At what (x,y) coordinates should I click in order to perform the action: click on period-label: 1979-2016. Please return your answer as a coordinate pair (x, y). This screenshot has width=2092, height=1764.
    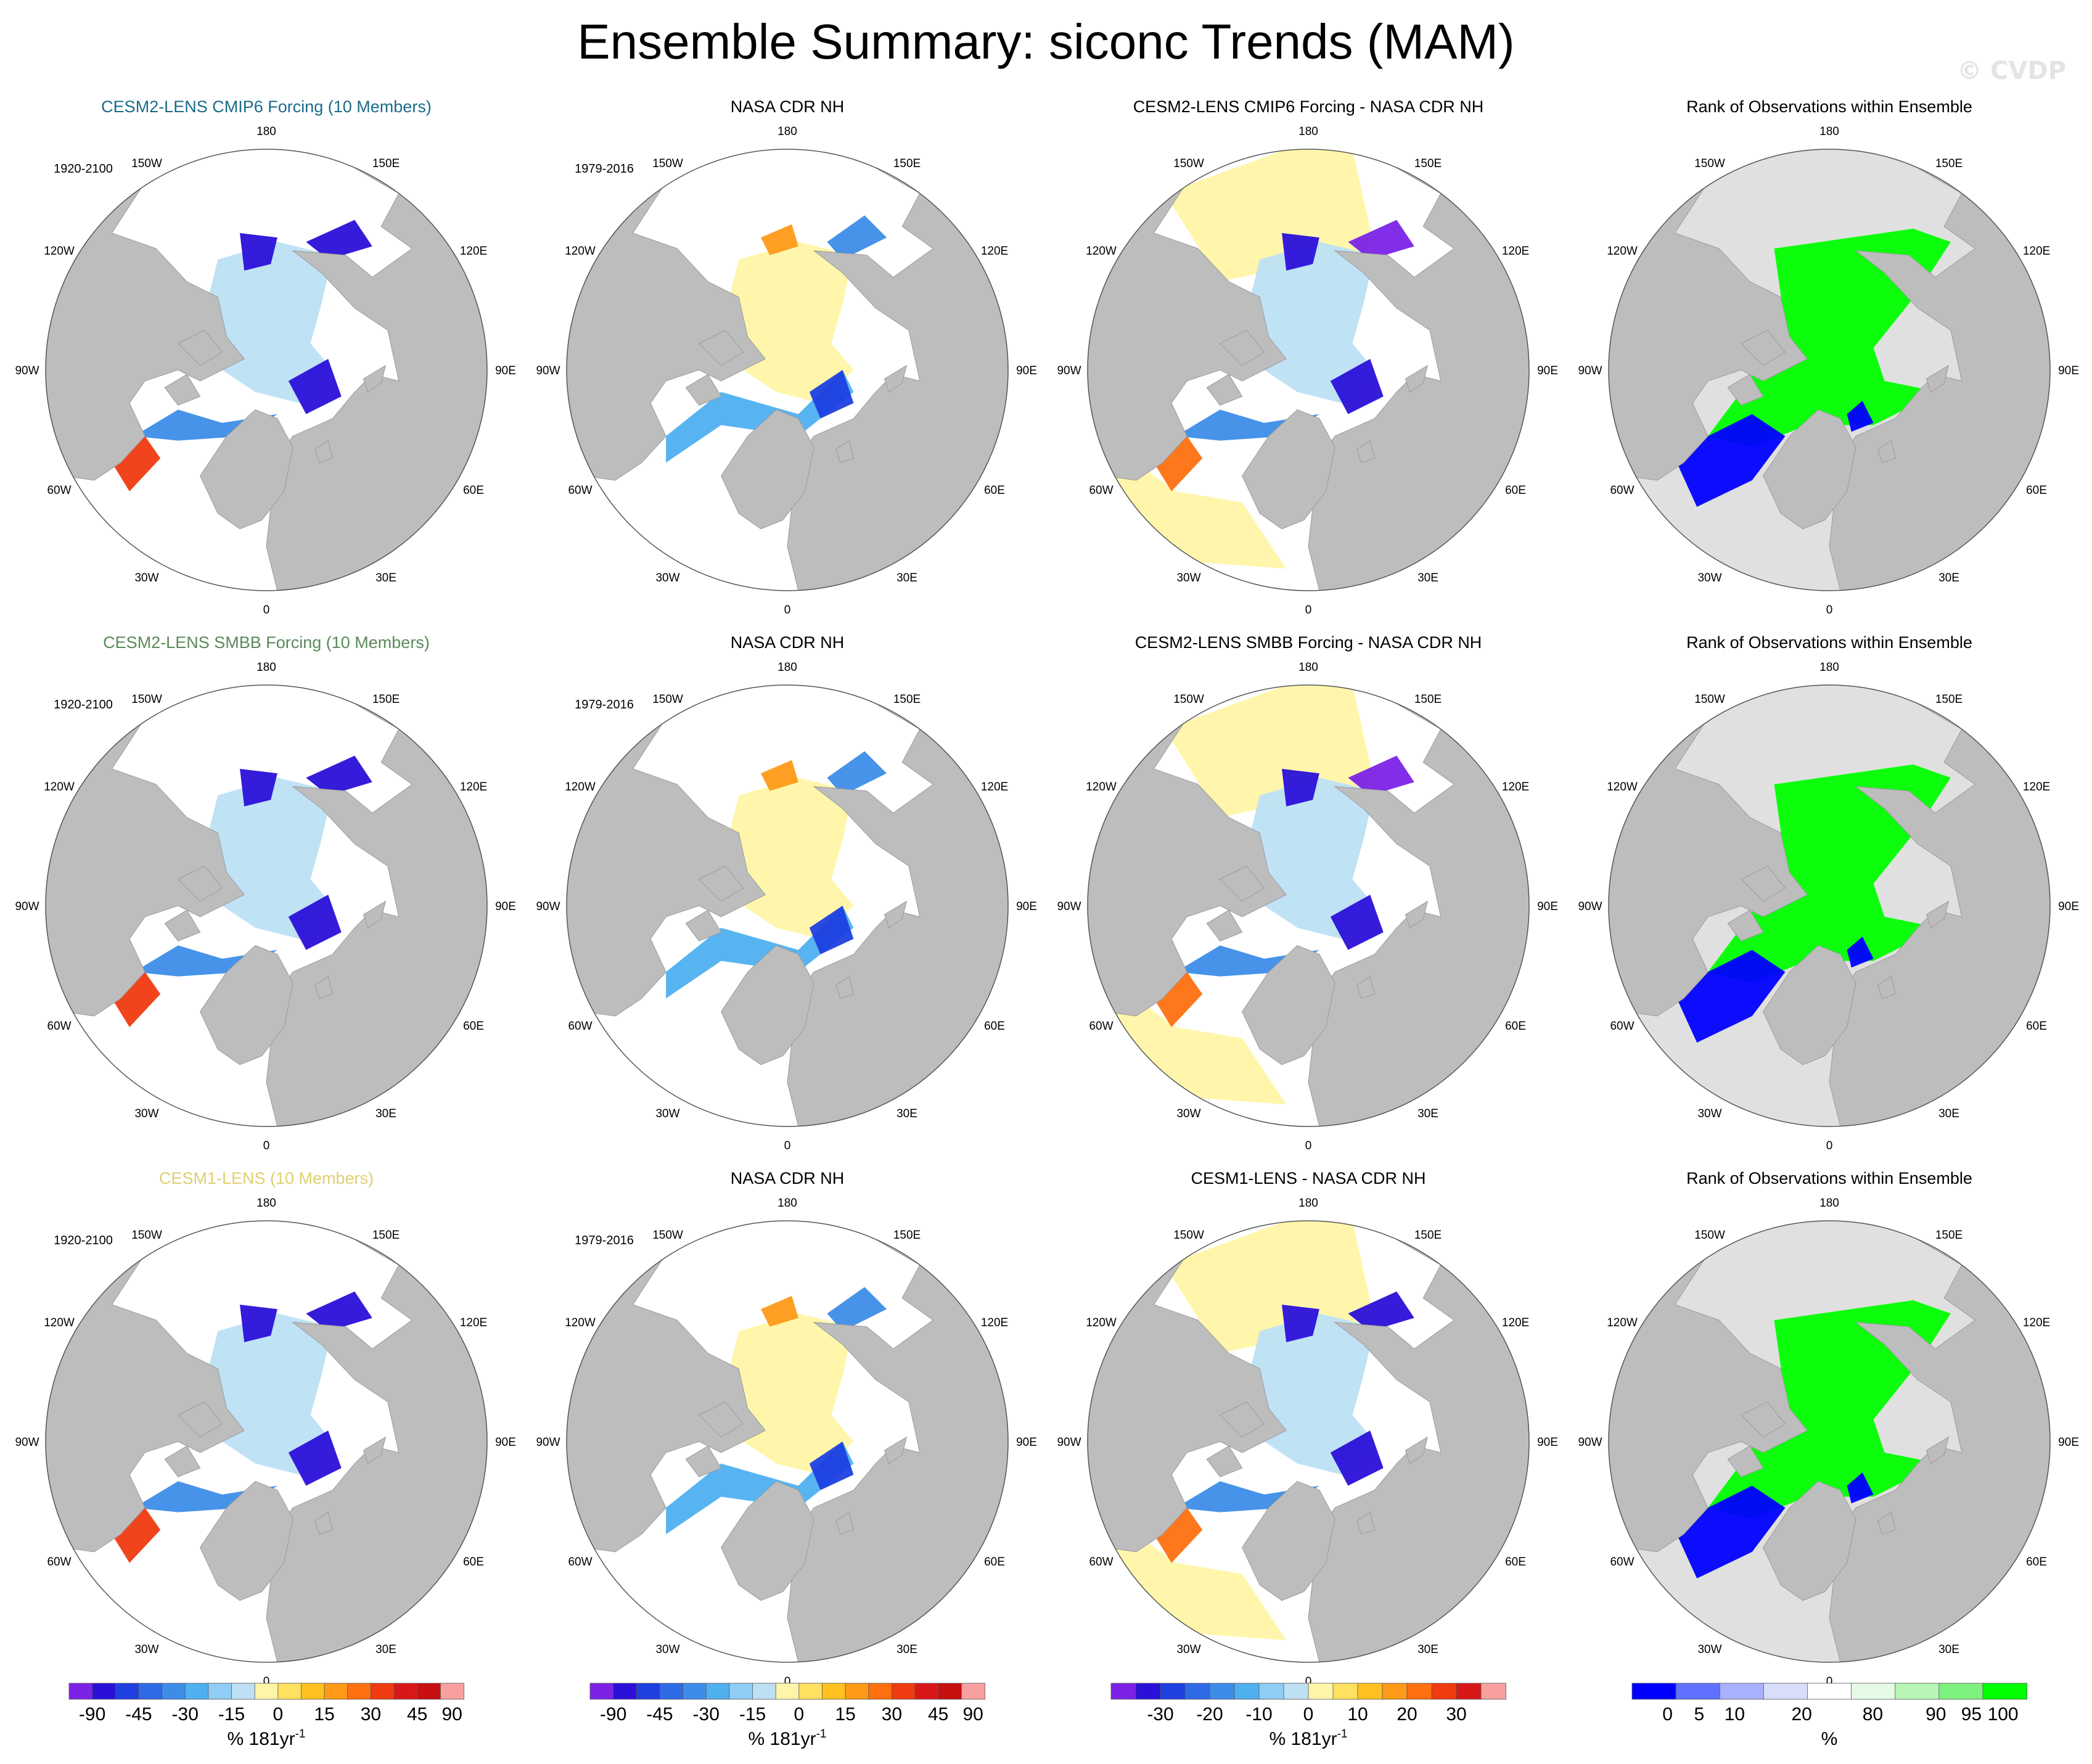
    Looking at the image, I should click on (604, 1240).